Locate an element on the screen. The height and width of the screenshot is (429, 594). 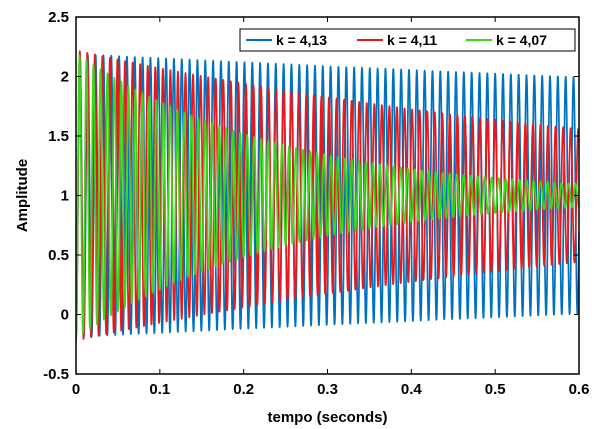
x-tick-label: 0.3 is located at coordinates (327, 389).